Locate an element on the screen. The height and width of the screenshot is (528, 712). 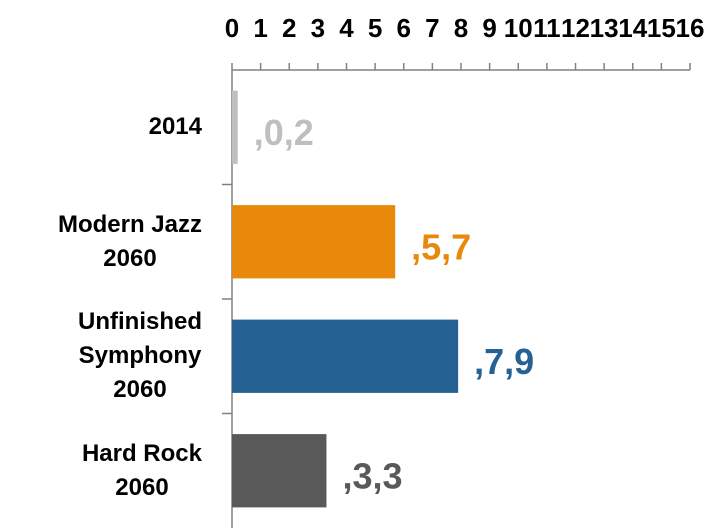
x-tick-label: 5 is located at coordinates (375, 28).